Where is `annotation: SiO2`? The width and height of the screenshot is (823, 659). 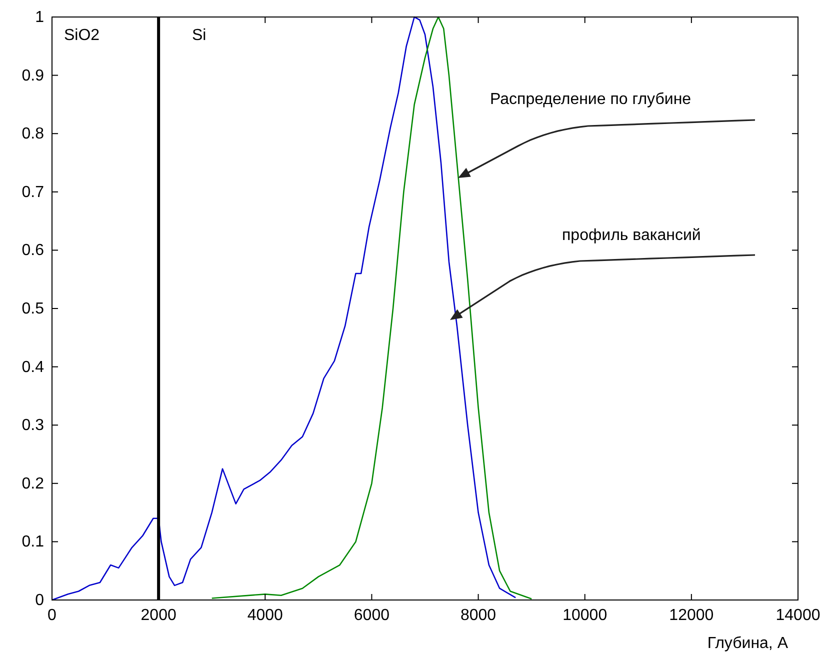 annotation: SiO2 is located at coordinates (82, 35).